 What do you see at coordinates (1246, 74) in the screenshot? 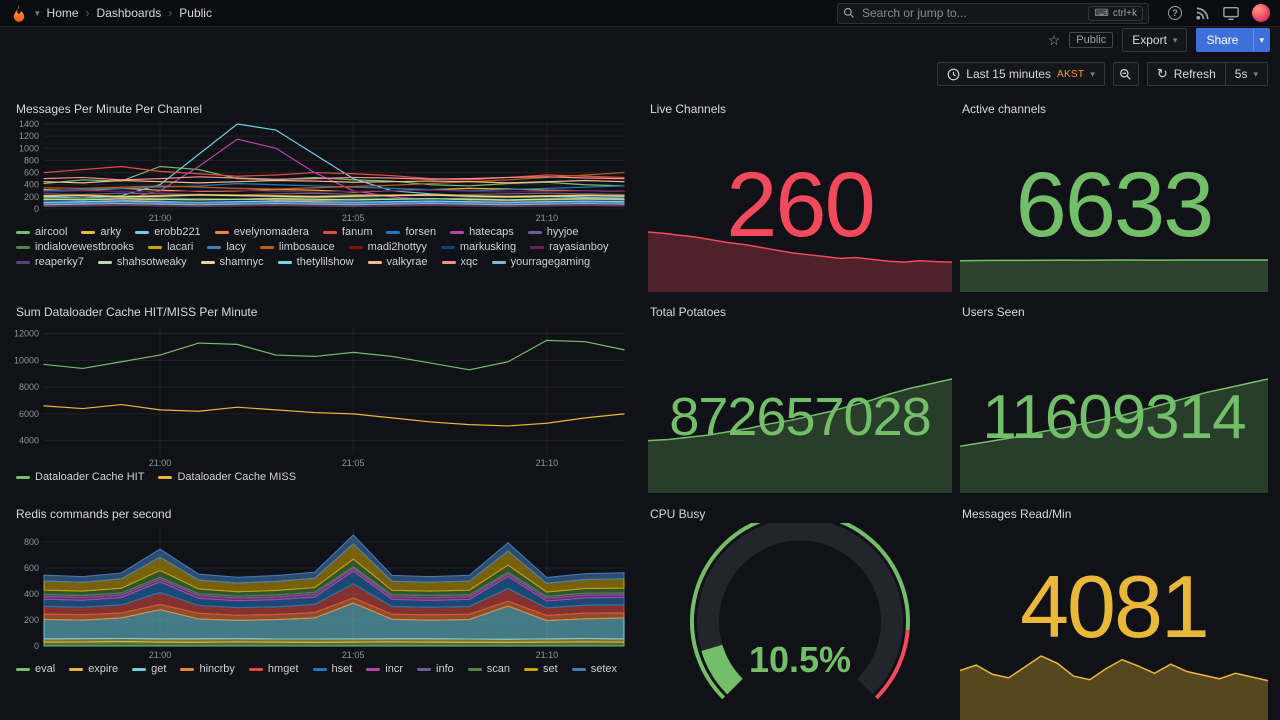
I see `refresh-interval-button: 5s ▾` at bounding box center [1246, 74].